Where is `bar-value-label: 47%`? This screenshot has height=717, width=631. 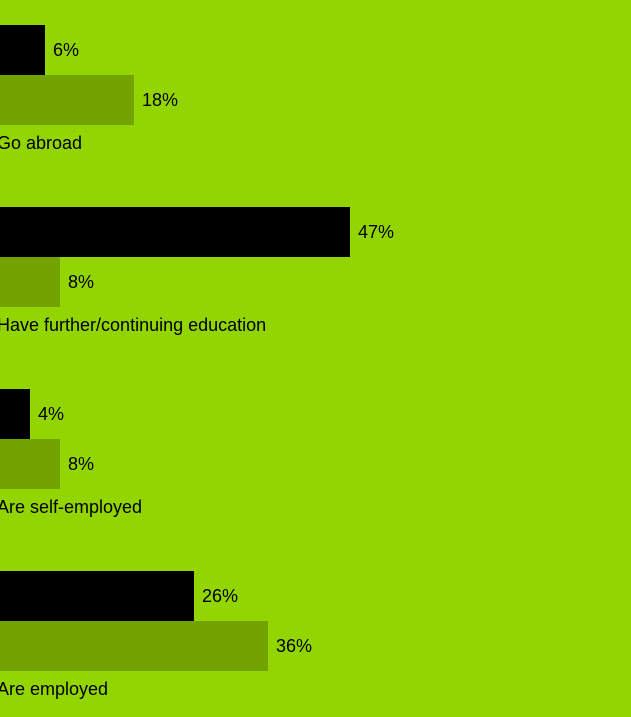 bar-value-label: 47% is located at coordinates (376, 232).